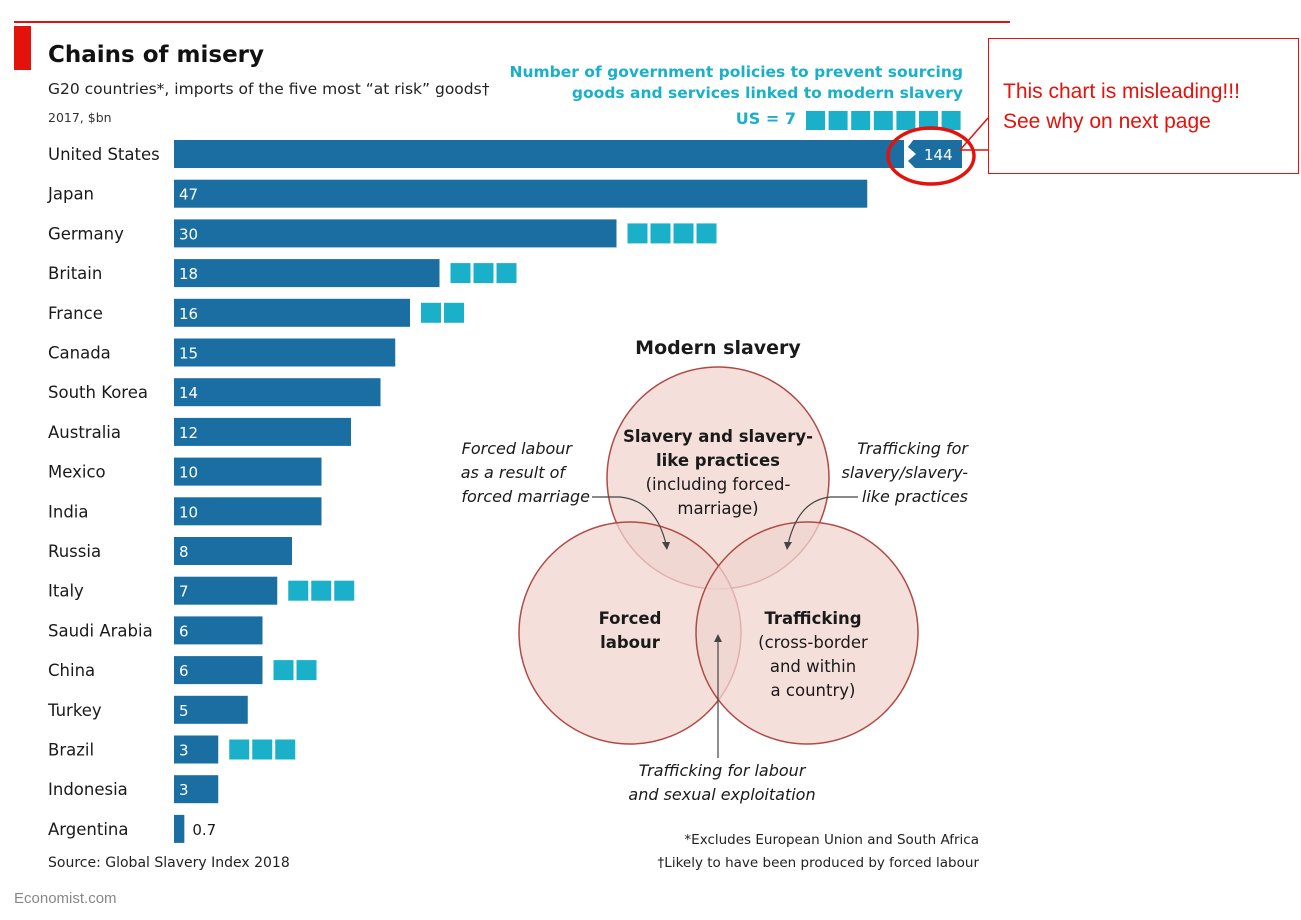 This screenshot has width=1301, height=920. Describe the element at coordinates (514, 472) in the screenshot. I see `venn-ann-left-line2: as a result of` at that location.